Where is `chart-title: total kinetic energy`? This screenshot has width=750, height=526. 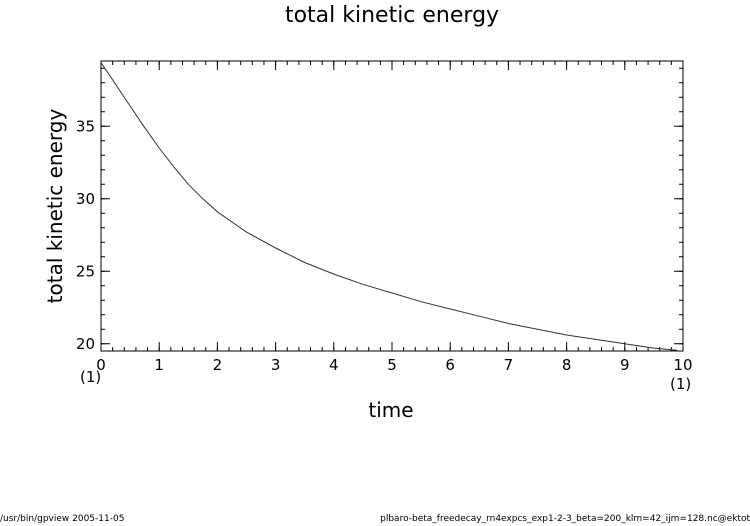 chart-title: total kinetic energy is located at coordinates (392, 15).